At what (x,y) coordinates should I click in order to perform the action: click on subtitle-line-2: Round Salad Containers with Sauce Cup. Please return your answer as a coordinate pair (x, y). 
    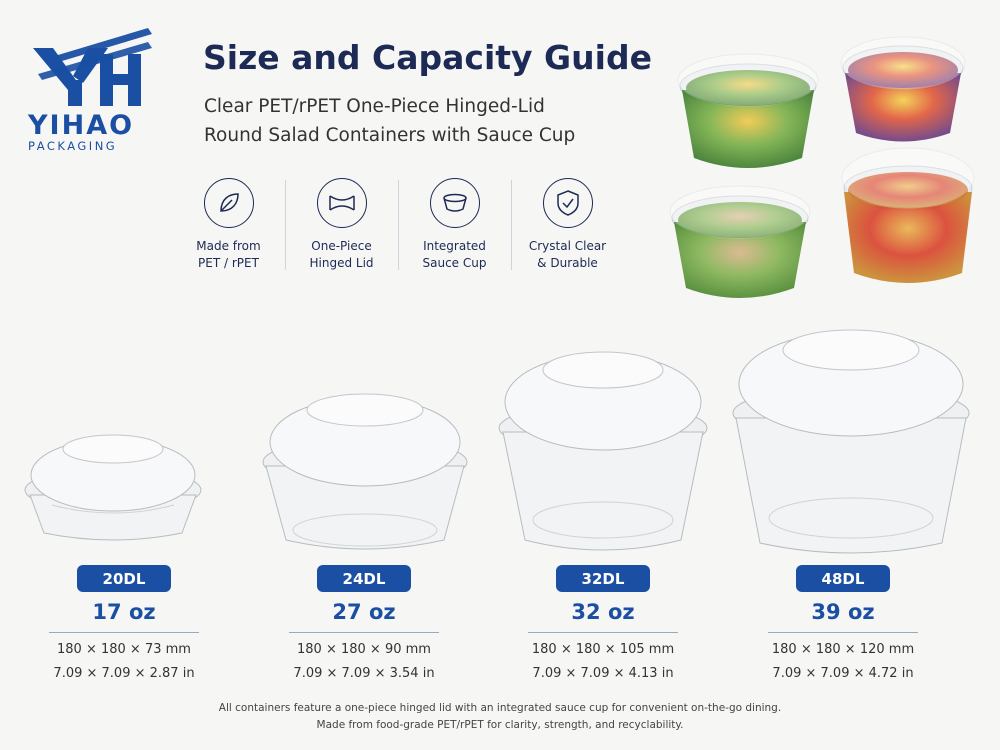
    Looking at the image, I should click on (390, 135).